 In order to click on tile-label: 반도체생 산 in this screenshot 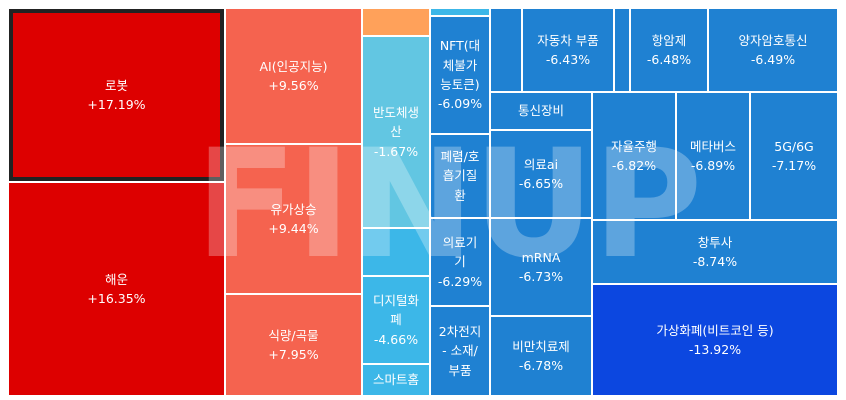, I will do `click(395, 122)`.